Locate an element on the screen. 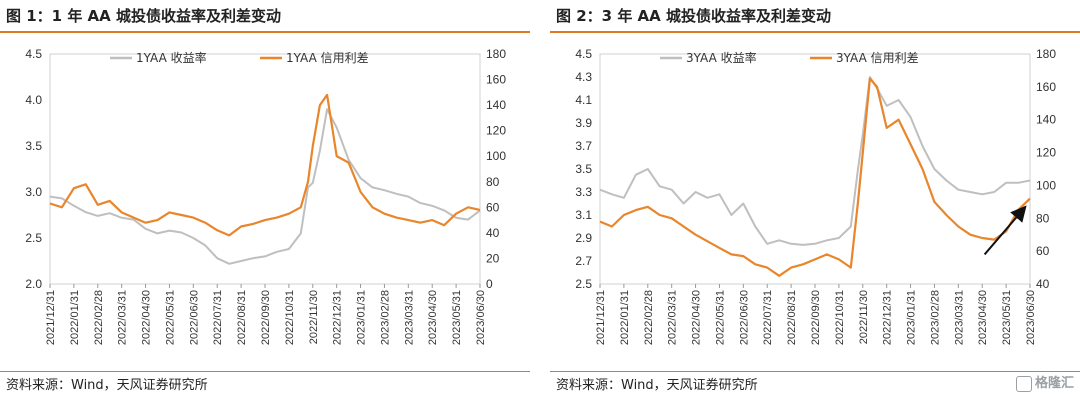 The height and width of the screenshot is (402, 1080). y-right-tick-label: 0 is located at coordinates (489, 284).